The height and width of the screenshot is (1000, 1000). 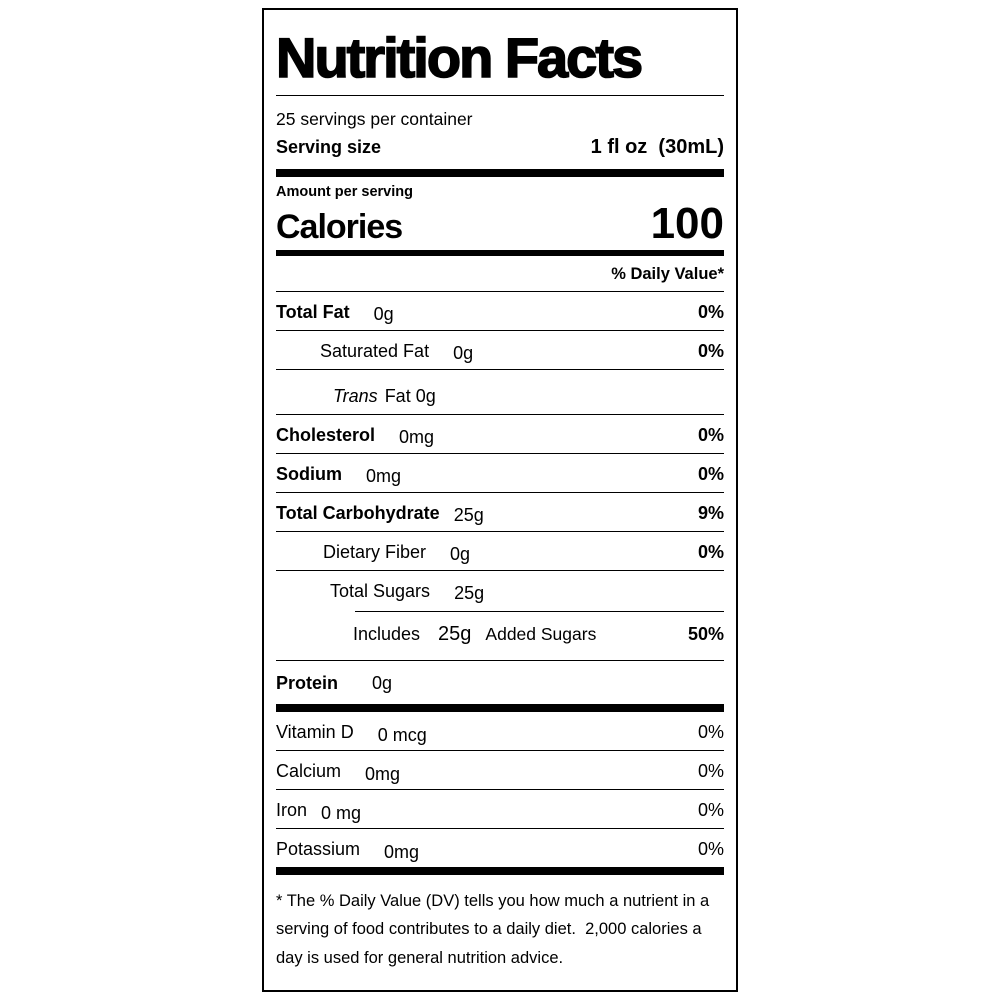 I want to click on row-added-sugars: Includes 25g Added Sugars 50%, so click(x=500, y=636).